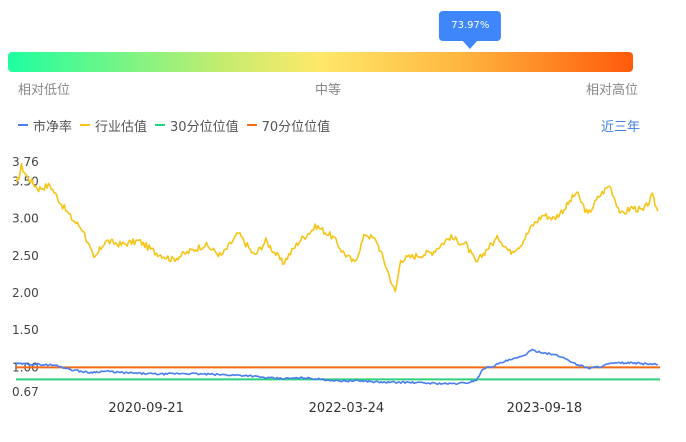 Image resolution: width=686 pixels, height=442 pixels. What do you see at coordinates (611, 90) in the screenshot?
I see `gauge-high-label: 相对高位` at bounding box center [611, 90].